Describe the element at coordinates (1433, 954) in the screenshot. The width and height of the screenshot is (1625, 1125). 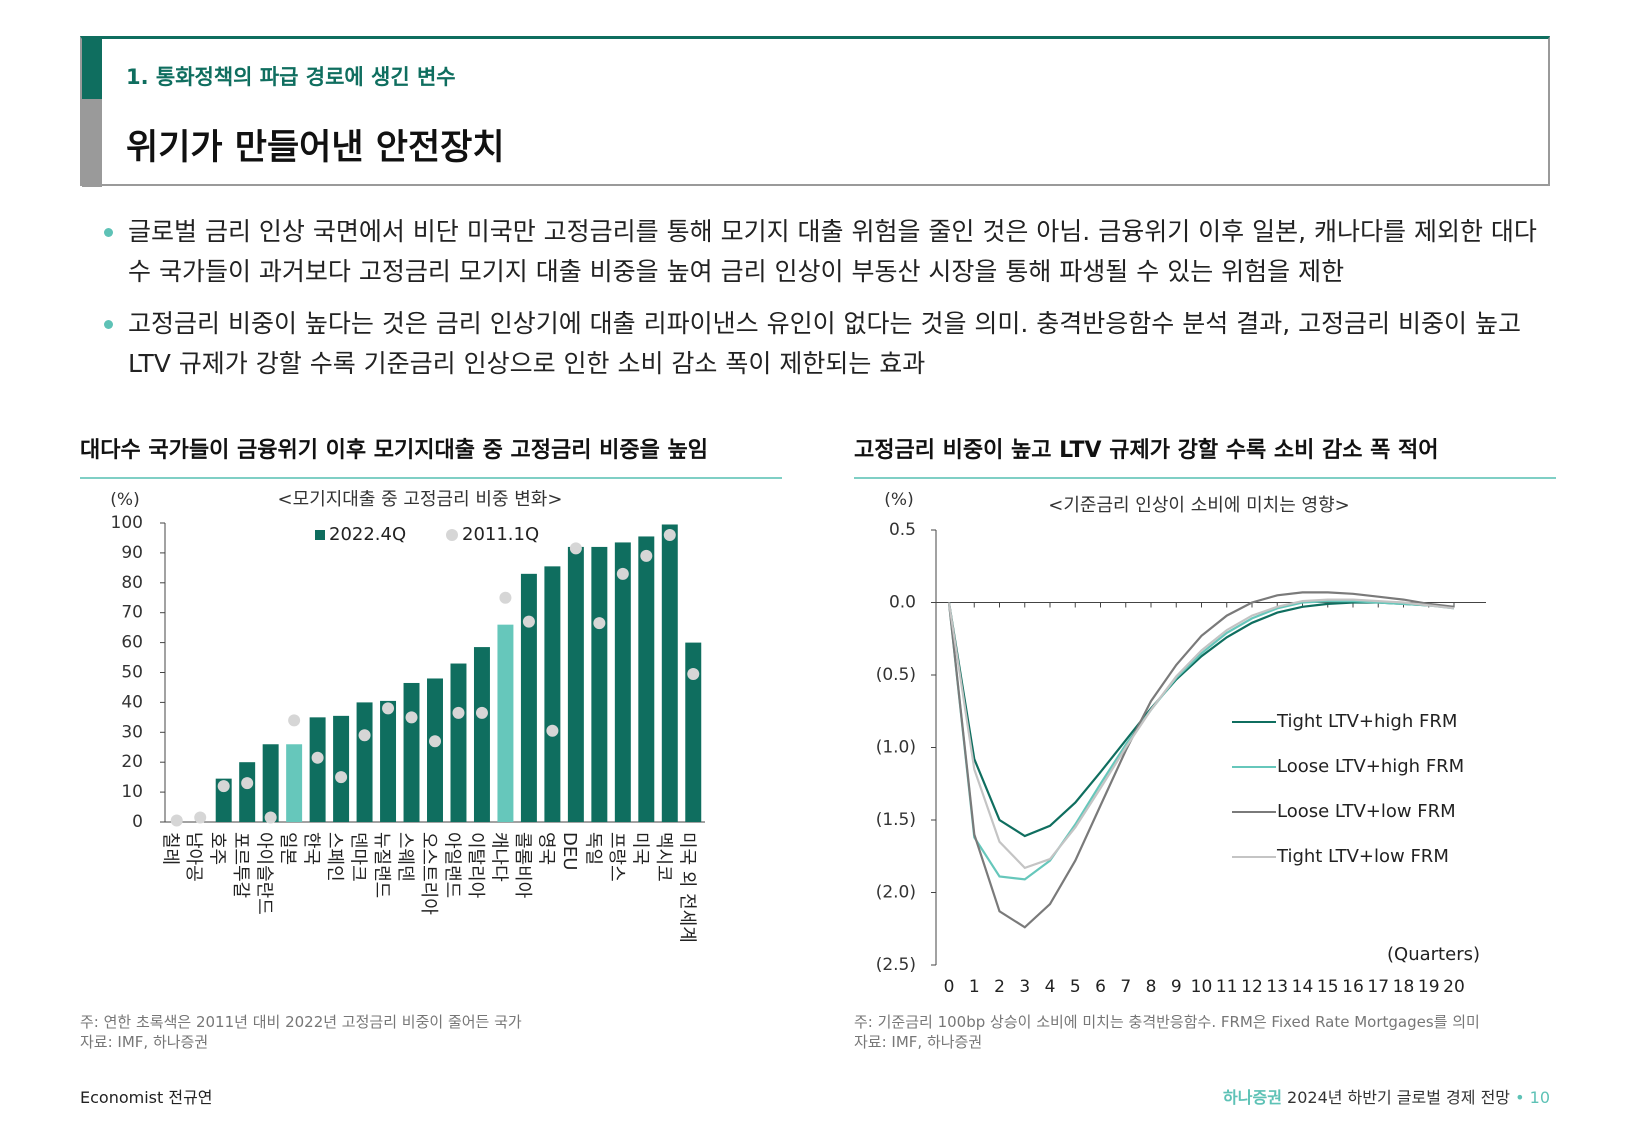
I see `x-axis-label: (Quarters)` at that location.